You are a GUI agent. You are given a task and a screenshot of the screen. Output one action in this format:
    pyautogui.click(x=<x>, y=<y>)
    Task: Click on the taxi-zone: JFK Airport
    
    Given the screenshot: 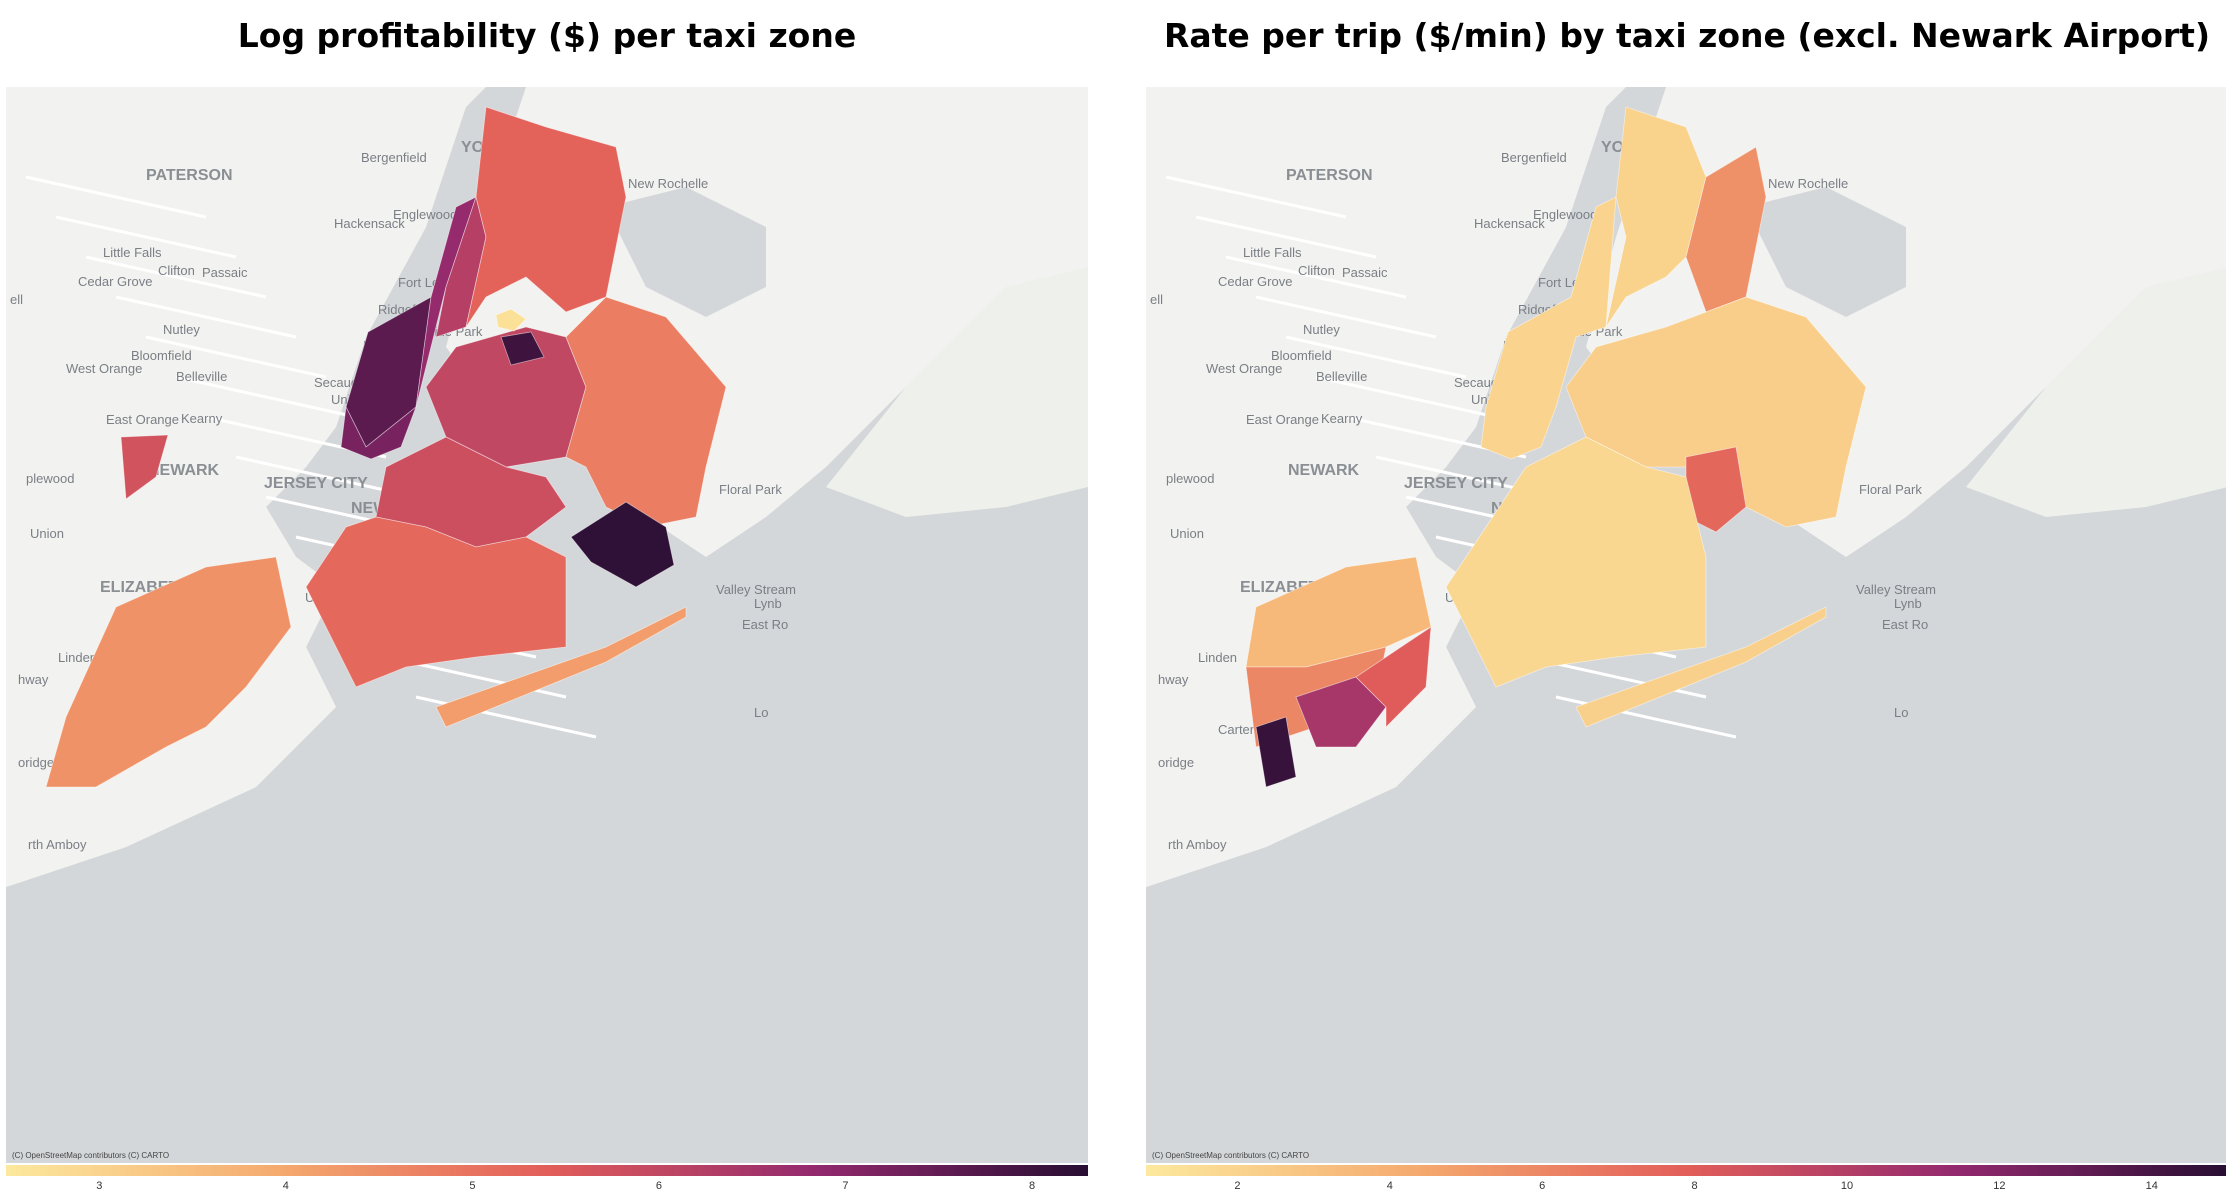 What is the action you would take?
    pyautogui.click(x=622, y=544)
    